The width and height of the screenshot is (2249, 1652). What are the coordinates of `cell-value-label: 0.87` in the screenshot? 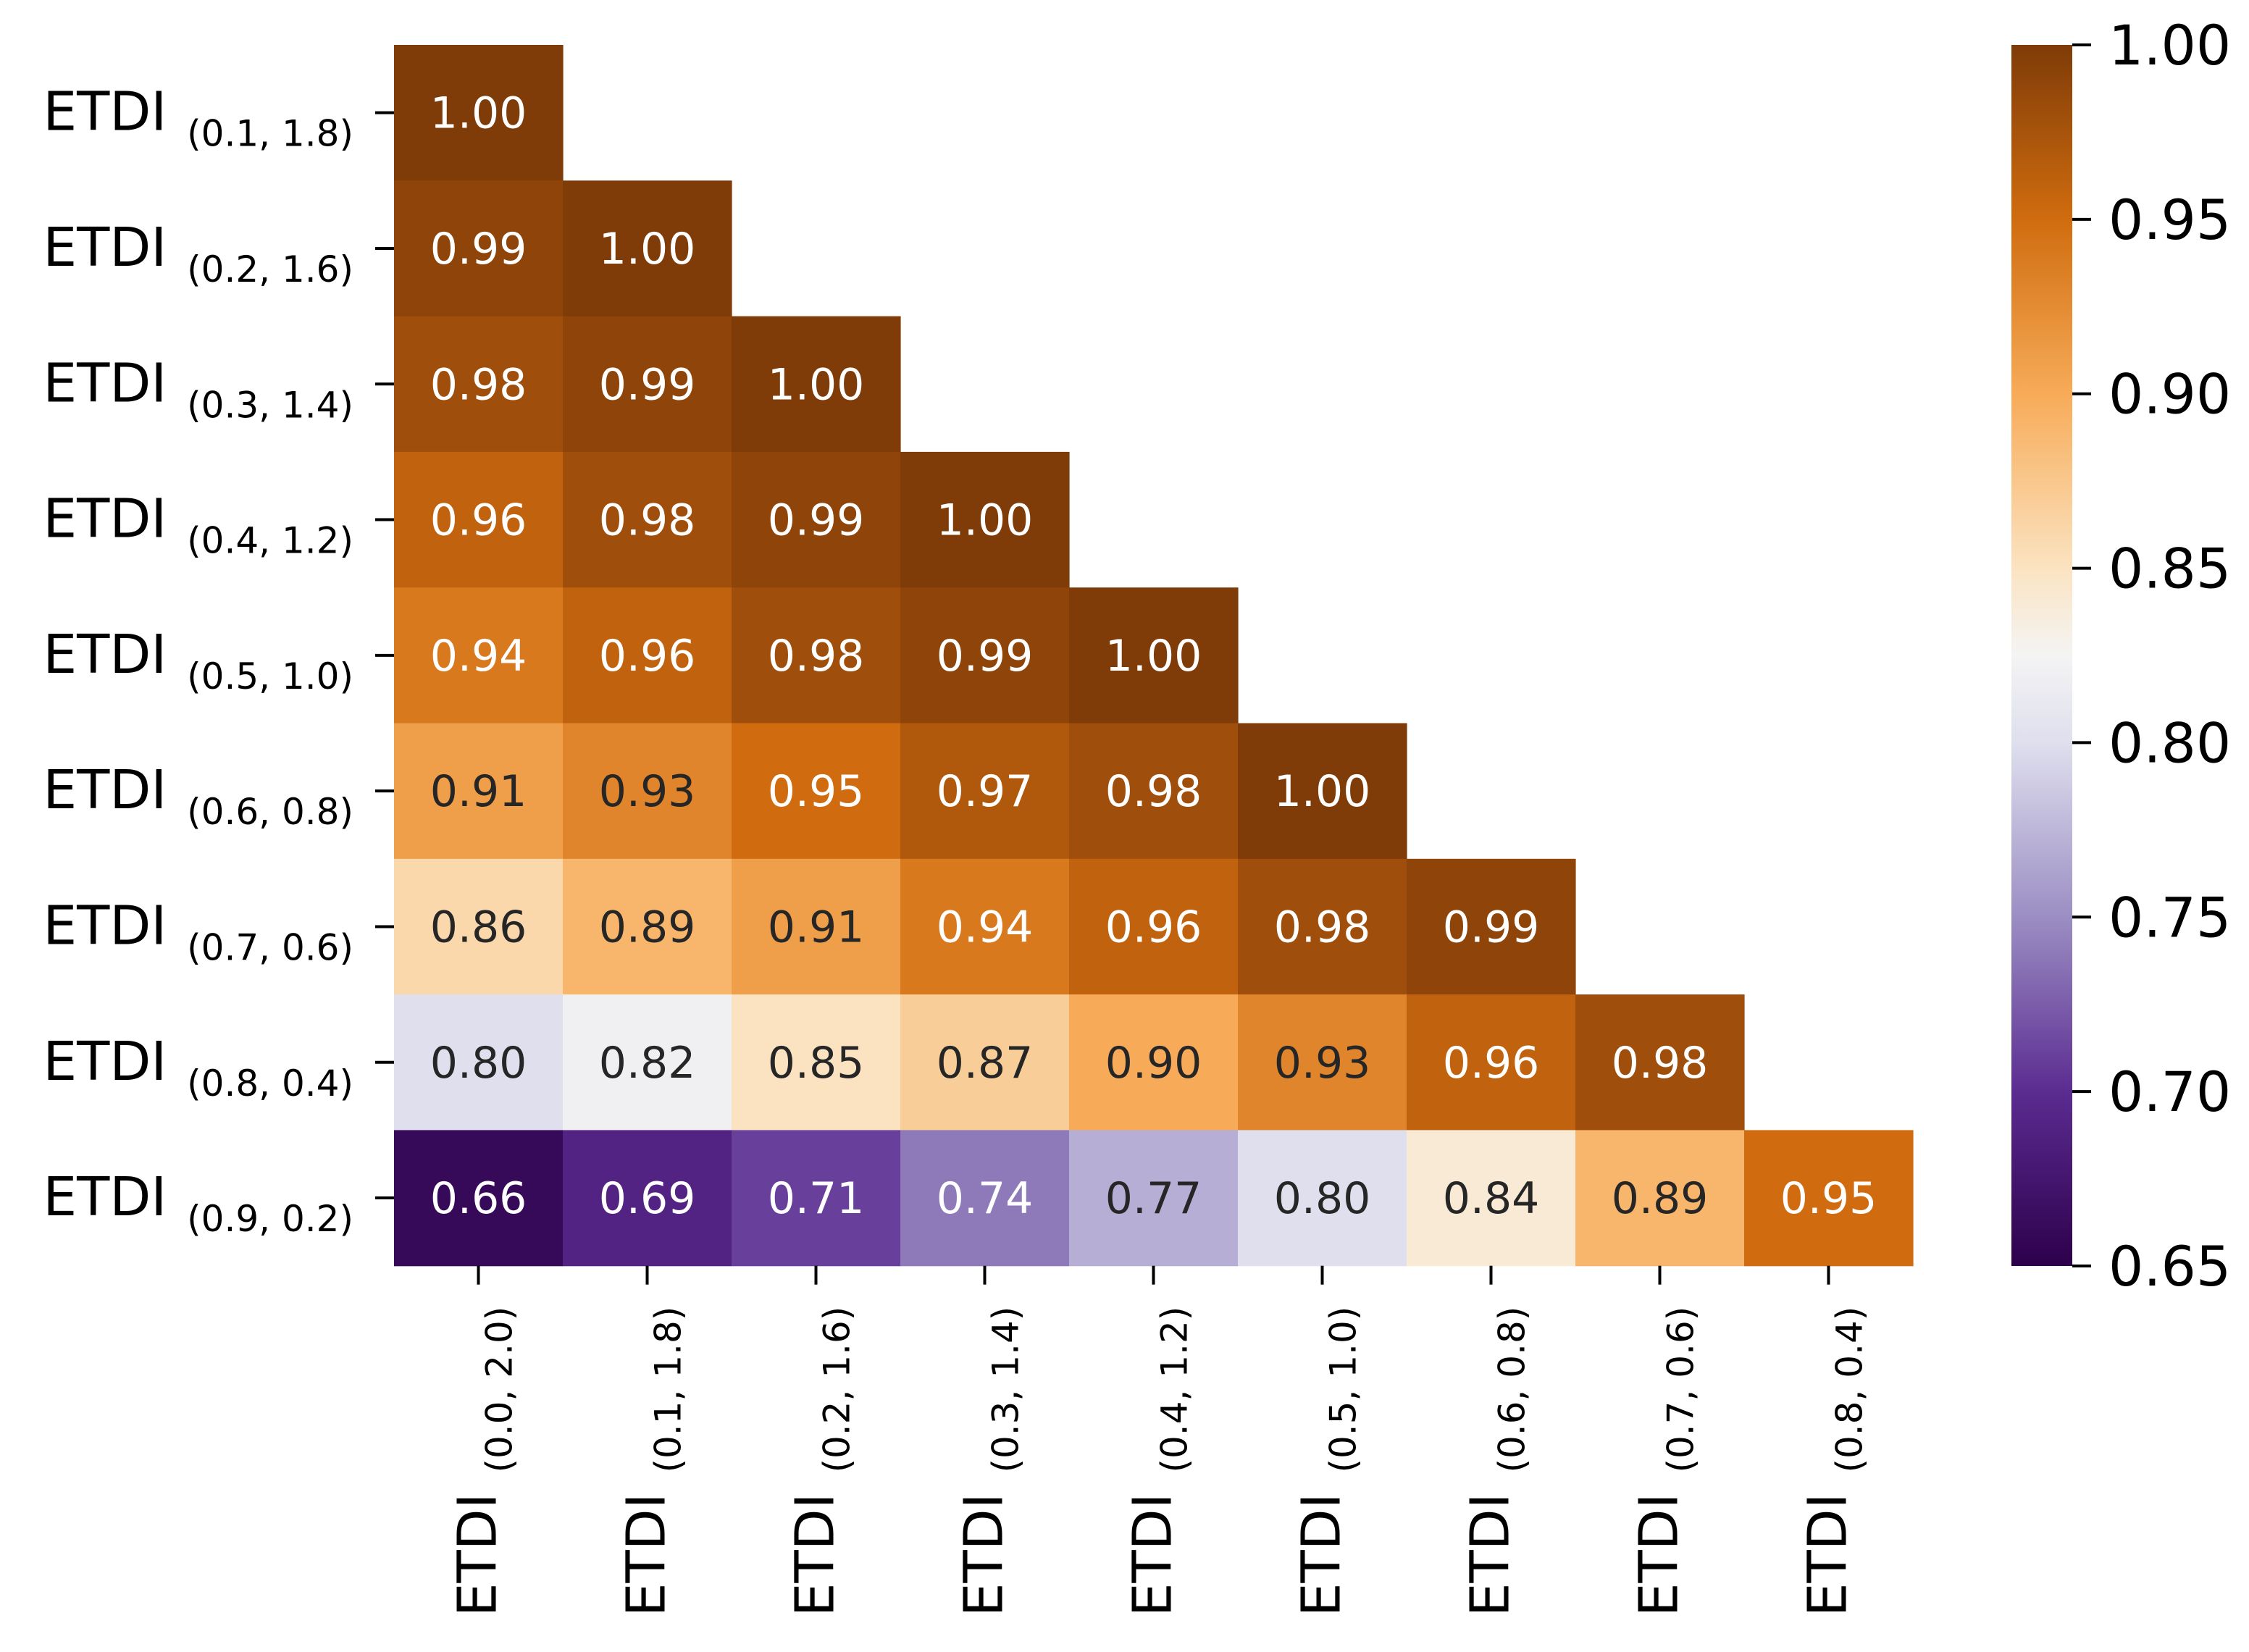 It's located at (985, 1063).